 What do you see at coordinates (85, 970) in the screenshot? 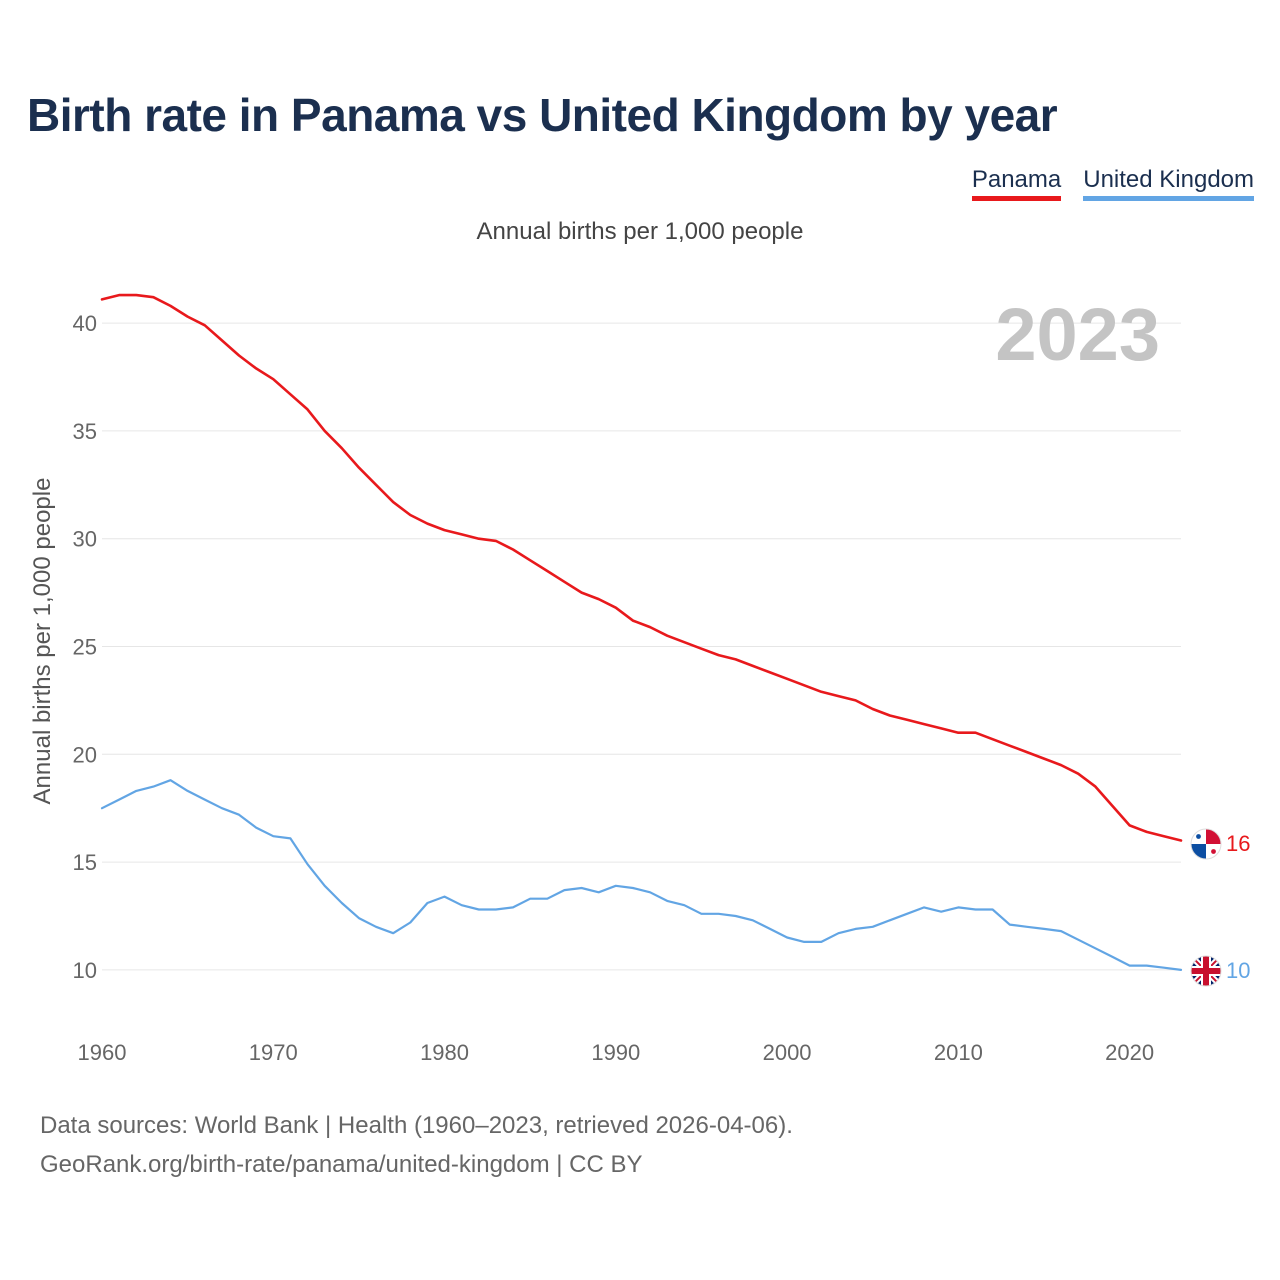
I see `y-tick-label: 10` at bounding box center [85, 970].